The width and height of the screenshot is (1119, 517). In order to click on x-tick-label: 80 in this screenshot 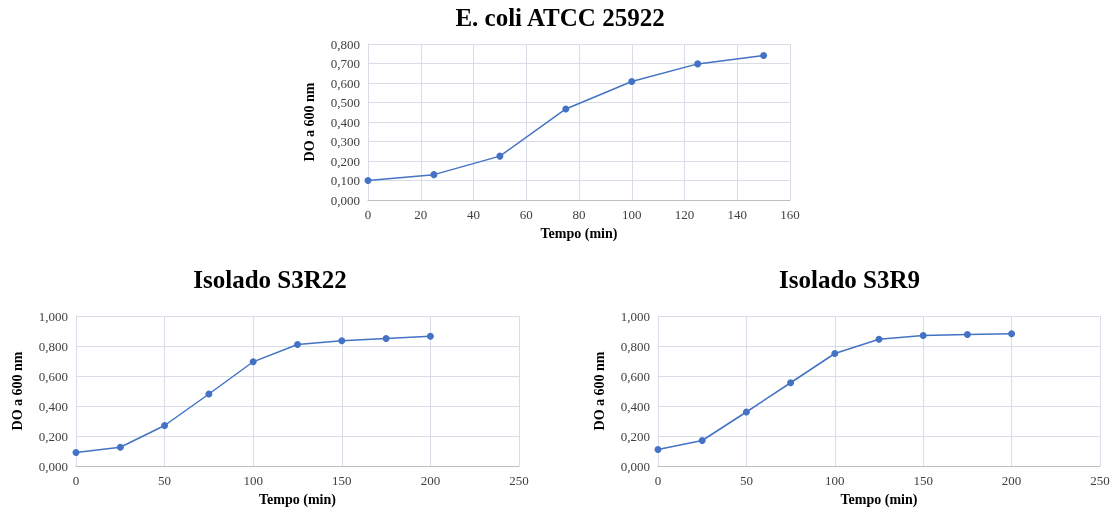, I will do `click(579, 214)`.